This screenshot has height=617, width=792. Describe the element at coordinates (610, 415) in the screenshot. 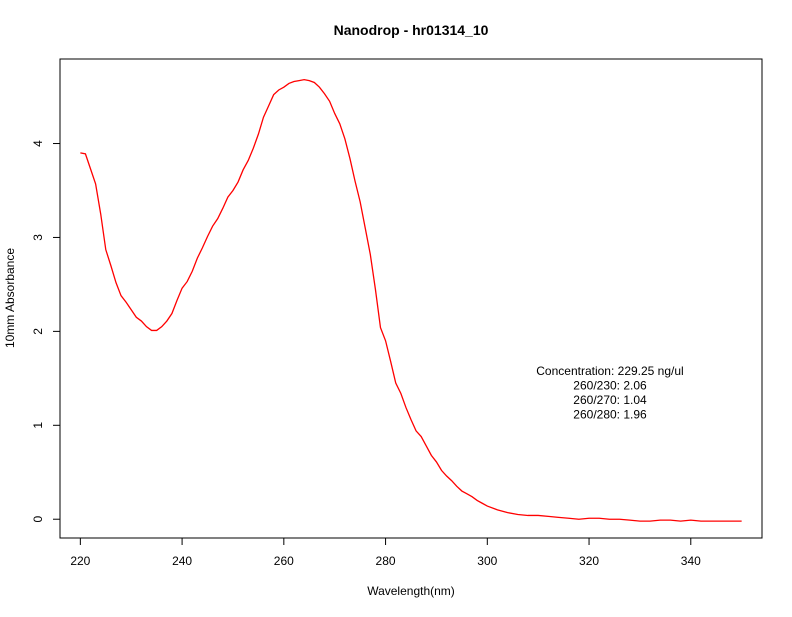

I see `annotation-line: 260/280: 1.96` at that location.